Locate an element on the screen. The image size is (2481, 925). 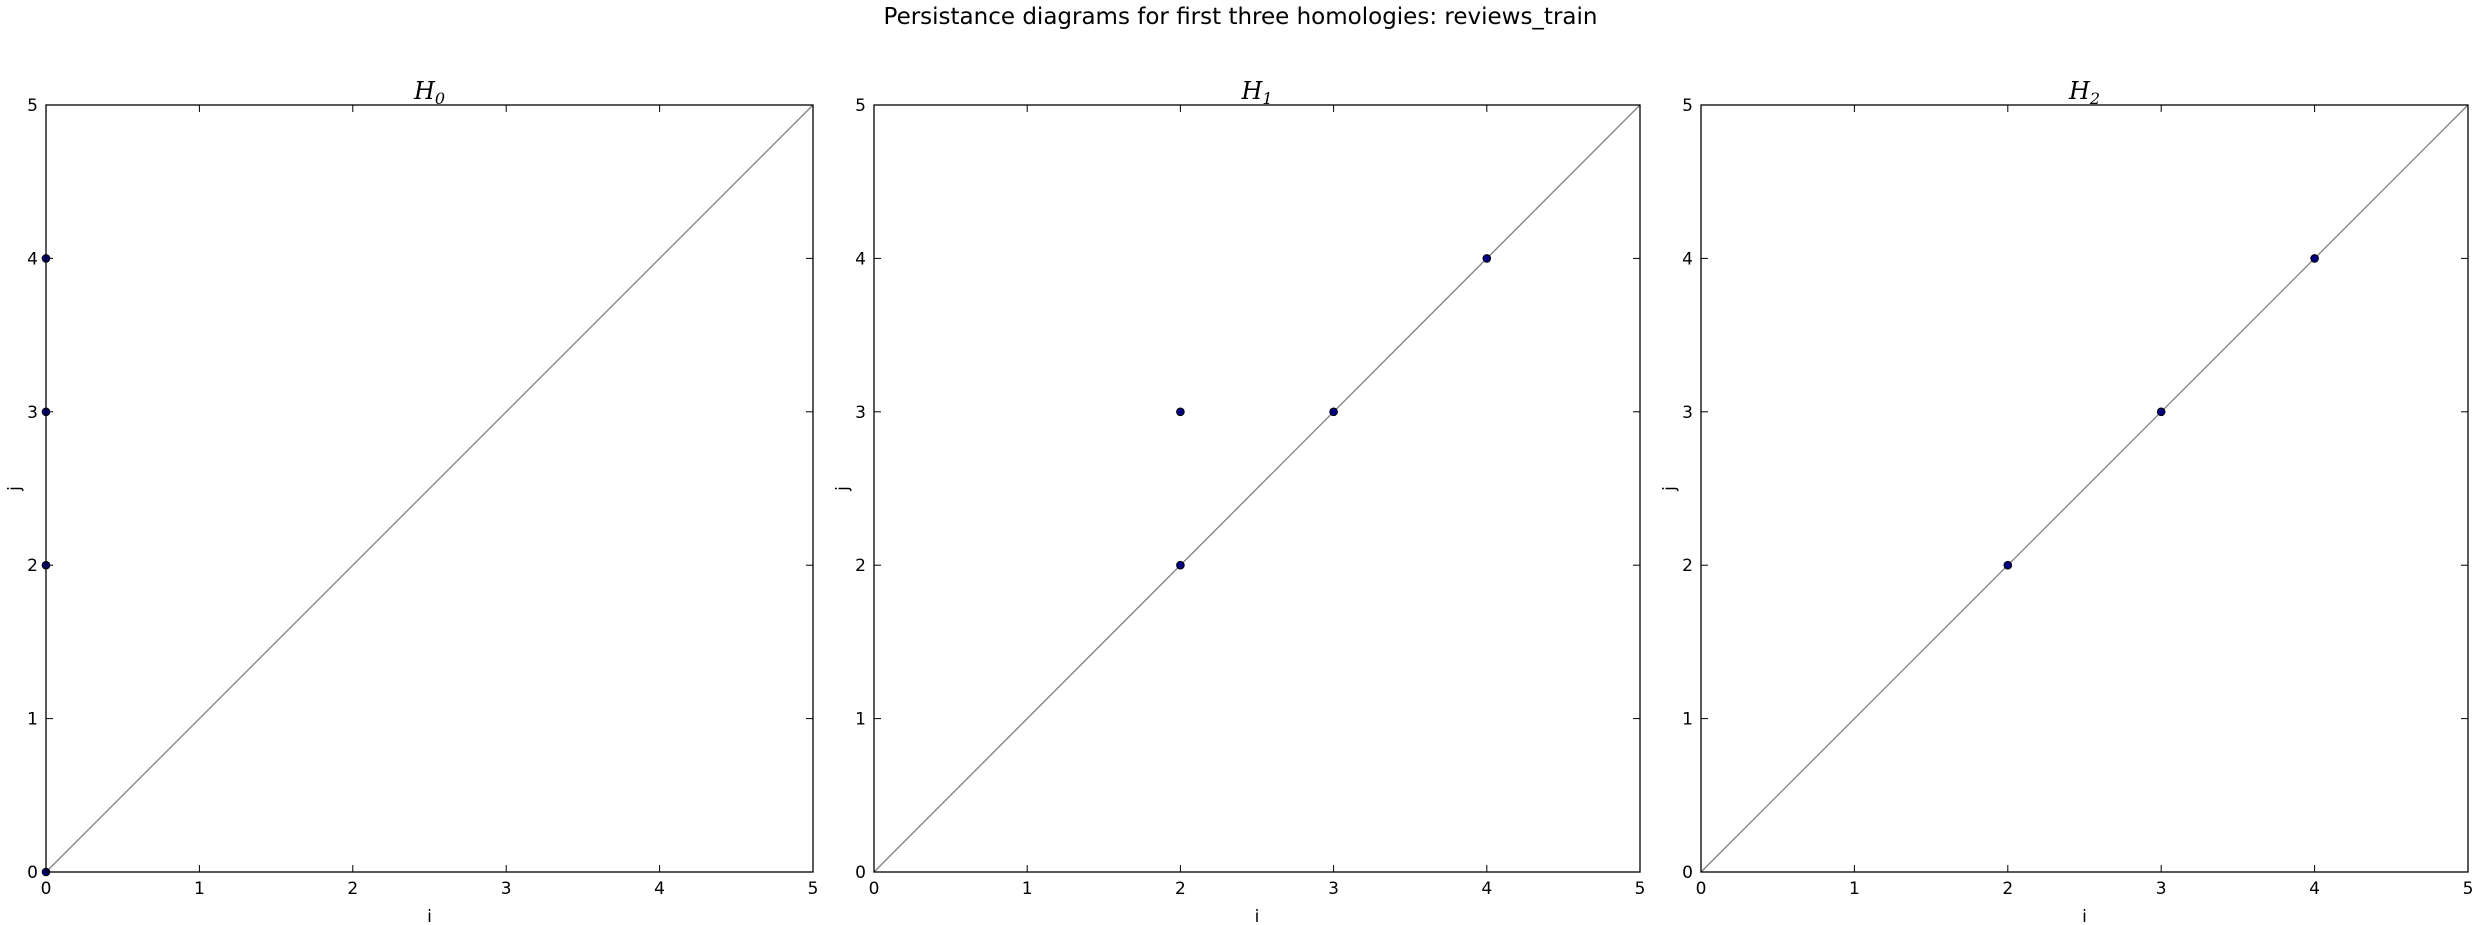
panel-1-x-tick-label: 4 is located at coordinates (1486, 889).